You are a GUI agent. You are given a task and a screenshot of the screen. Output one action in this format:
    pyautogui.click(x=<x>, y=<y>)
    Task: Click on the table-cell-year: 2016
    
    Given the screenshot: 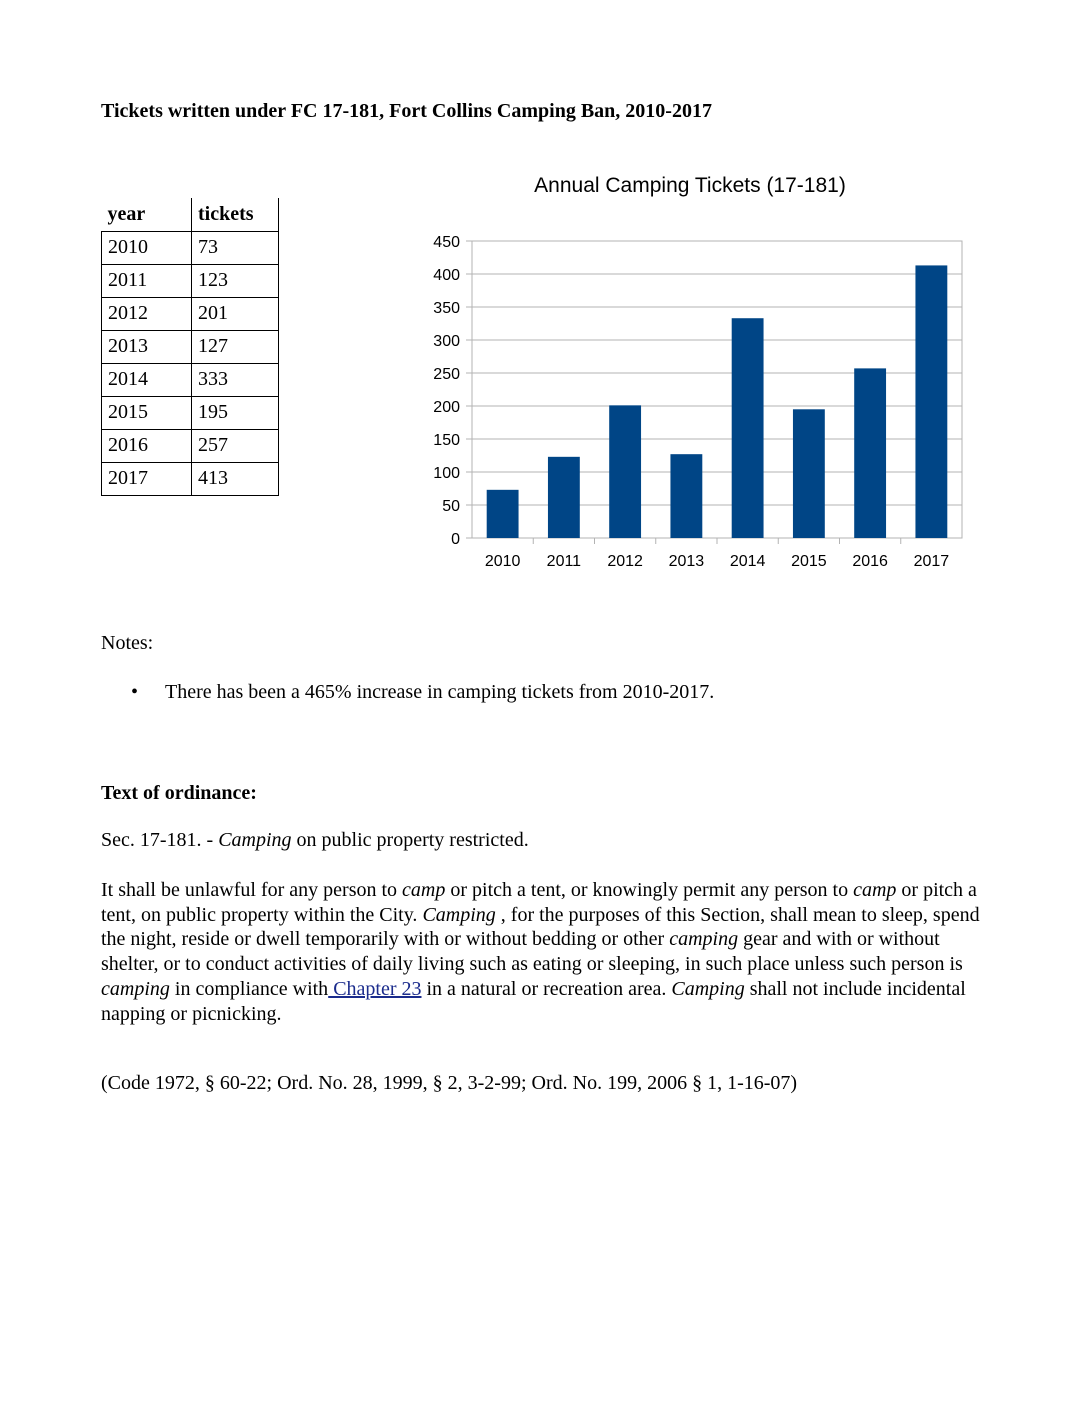 What is the action you would take?
    pyautogui.click(x=146, y=445)
    